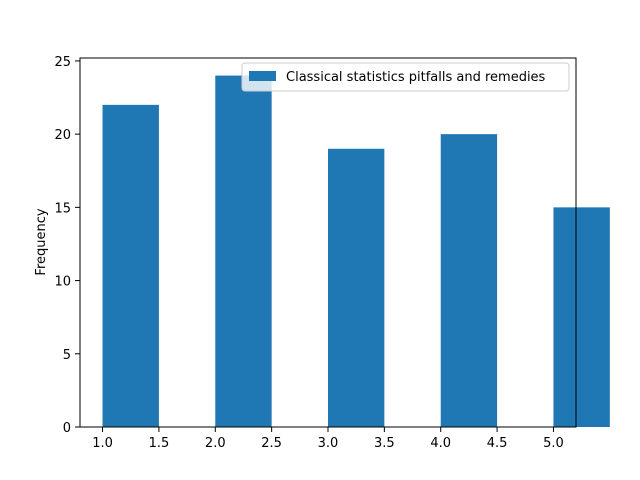 Image resolution: width=640 pixels, height=480 pixels. Describe the element at coordinates (41, 241) in the screenshot. I see `y-axis-label: Frequency` at that location.